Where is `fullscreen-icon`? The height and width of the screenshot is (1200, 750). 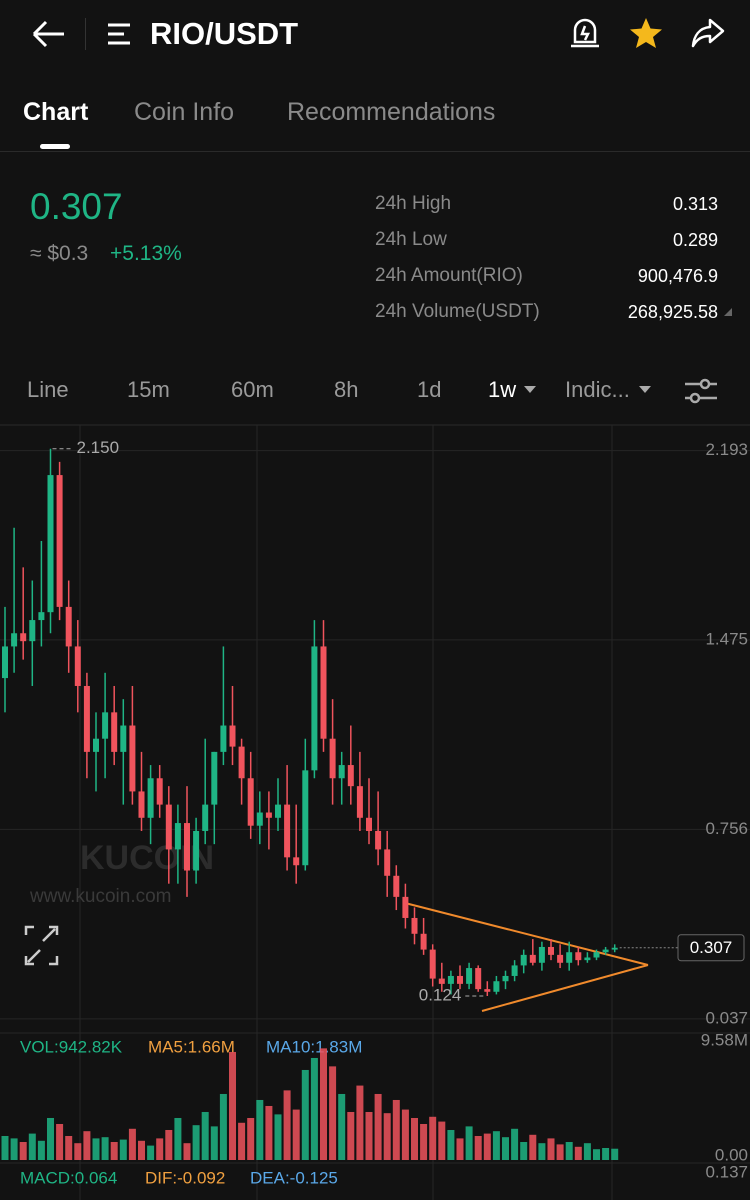 fullscreen-icon is located at coordinates (41, 945).